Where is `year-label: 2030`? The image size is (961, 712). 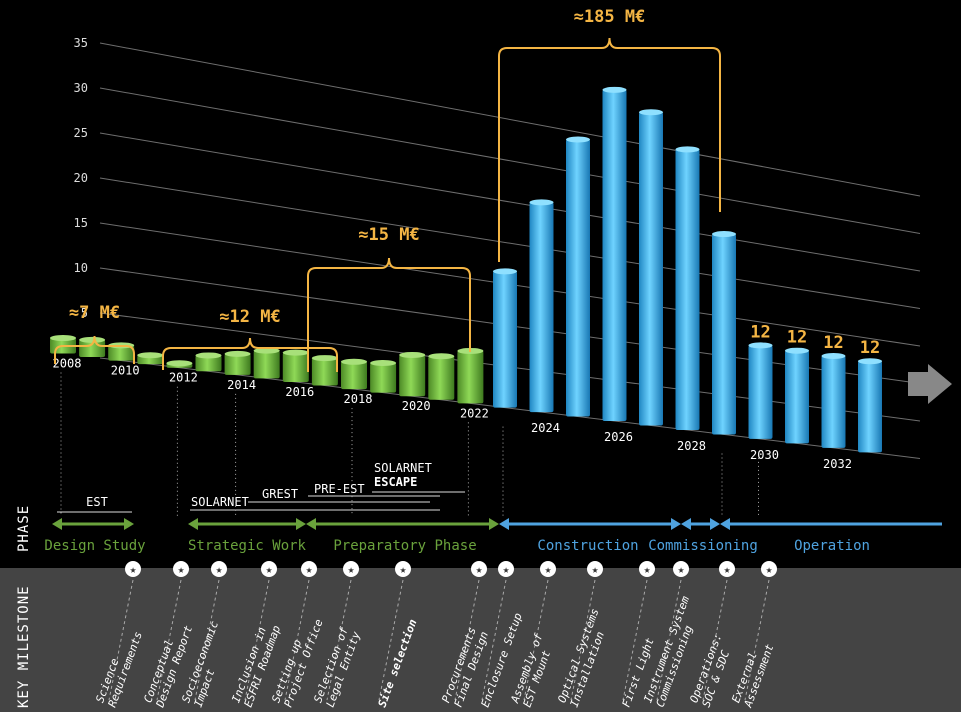
year-label: 2030 is located at coordinates (764, 455).